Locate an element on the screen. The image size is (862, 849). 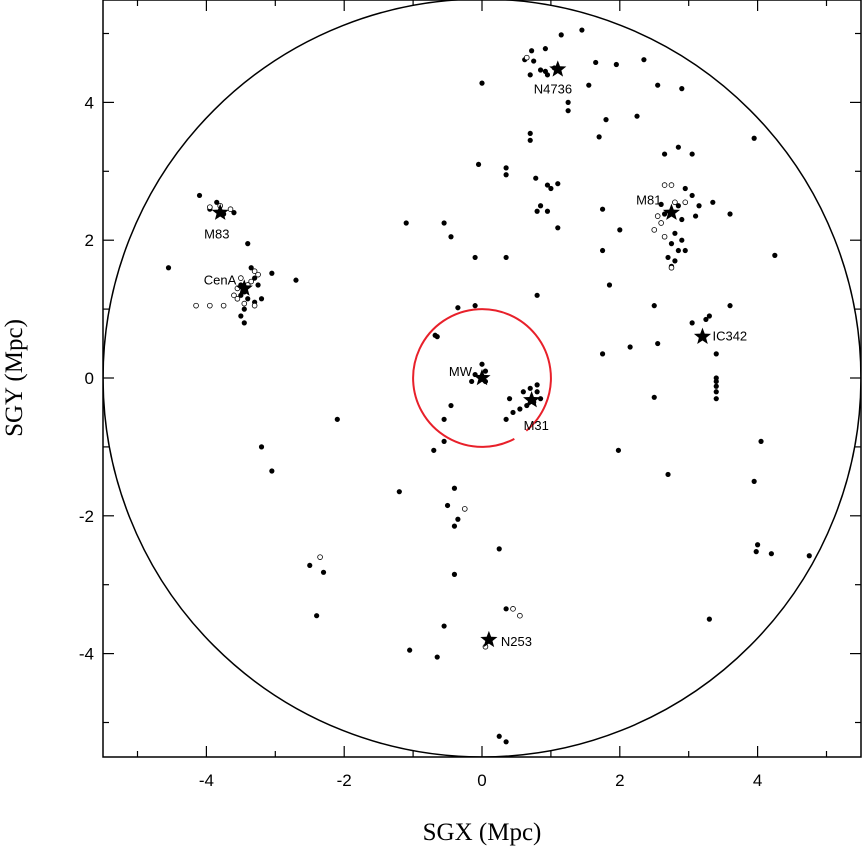
star-label: M31 is located at coordinates (536, 425).